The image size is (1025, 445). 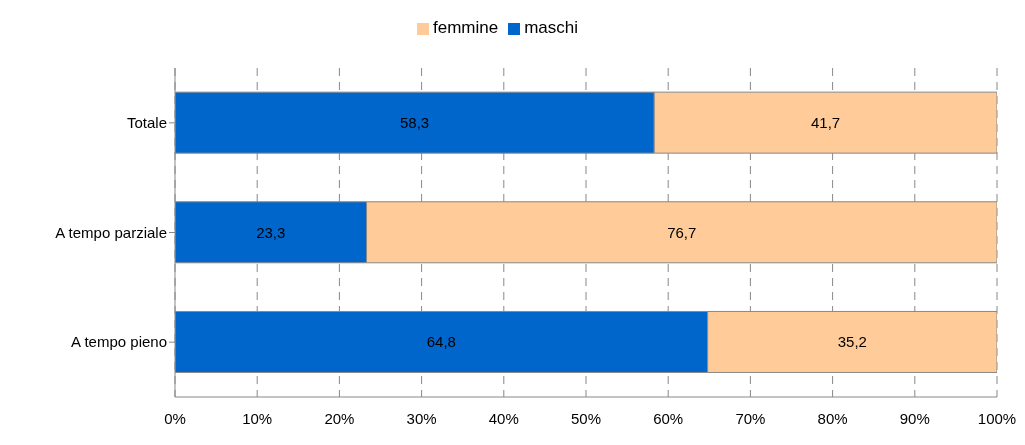 What do you see at coordinates (271, 232) in the screenshot?
I see `data-label: 23,3` at bounding box center [271, 232].